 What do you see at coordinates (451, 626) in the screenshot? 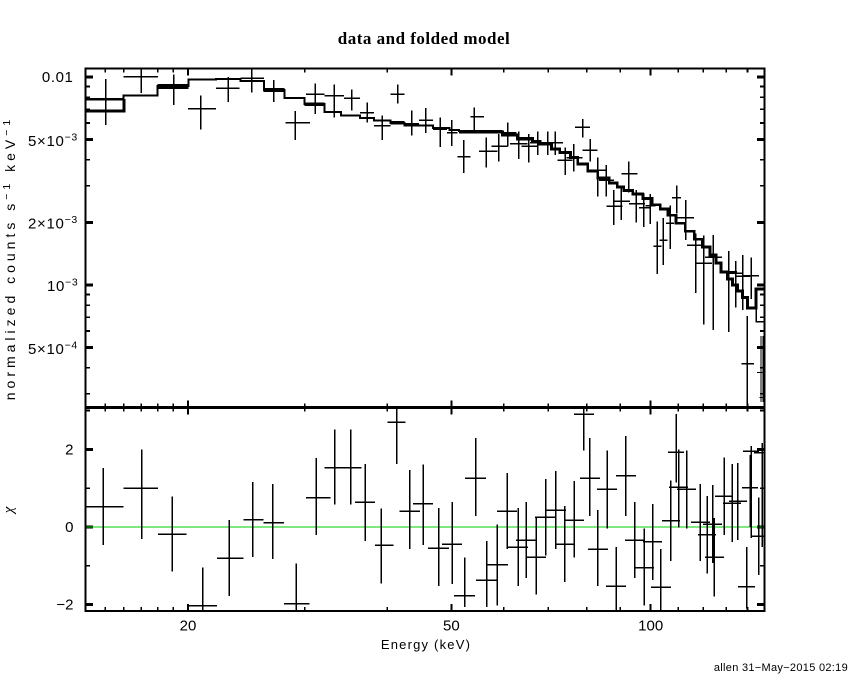
I see `svg-text: 50` at bounding box center [451, 626].